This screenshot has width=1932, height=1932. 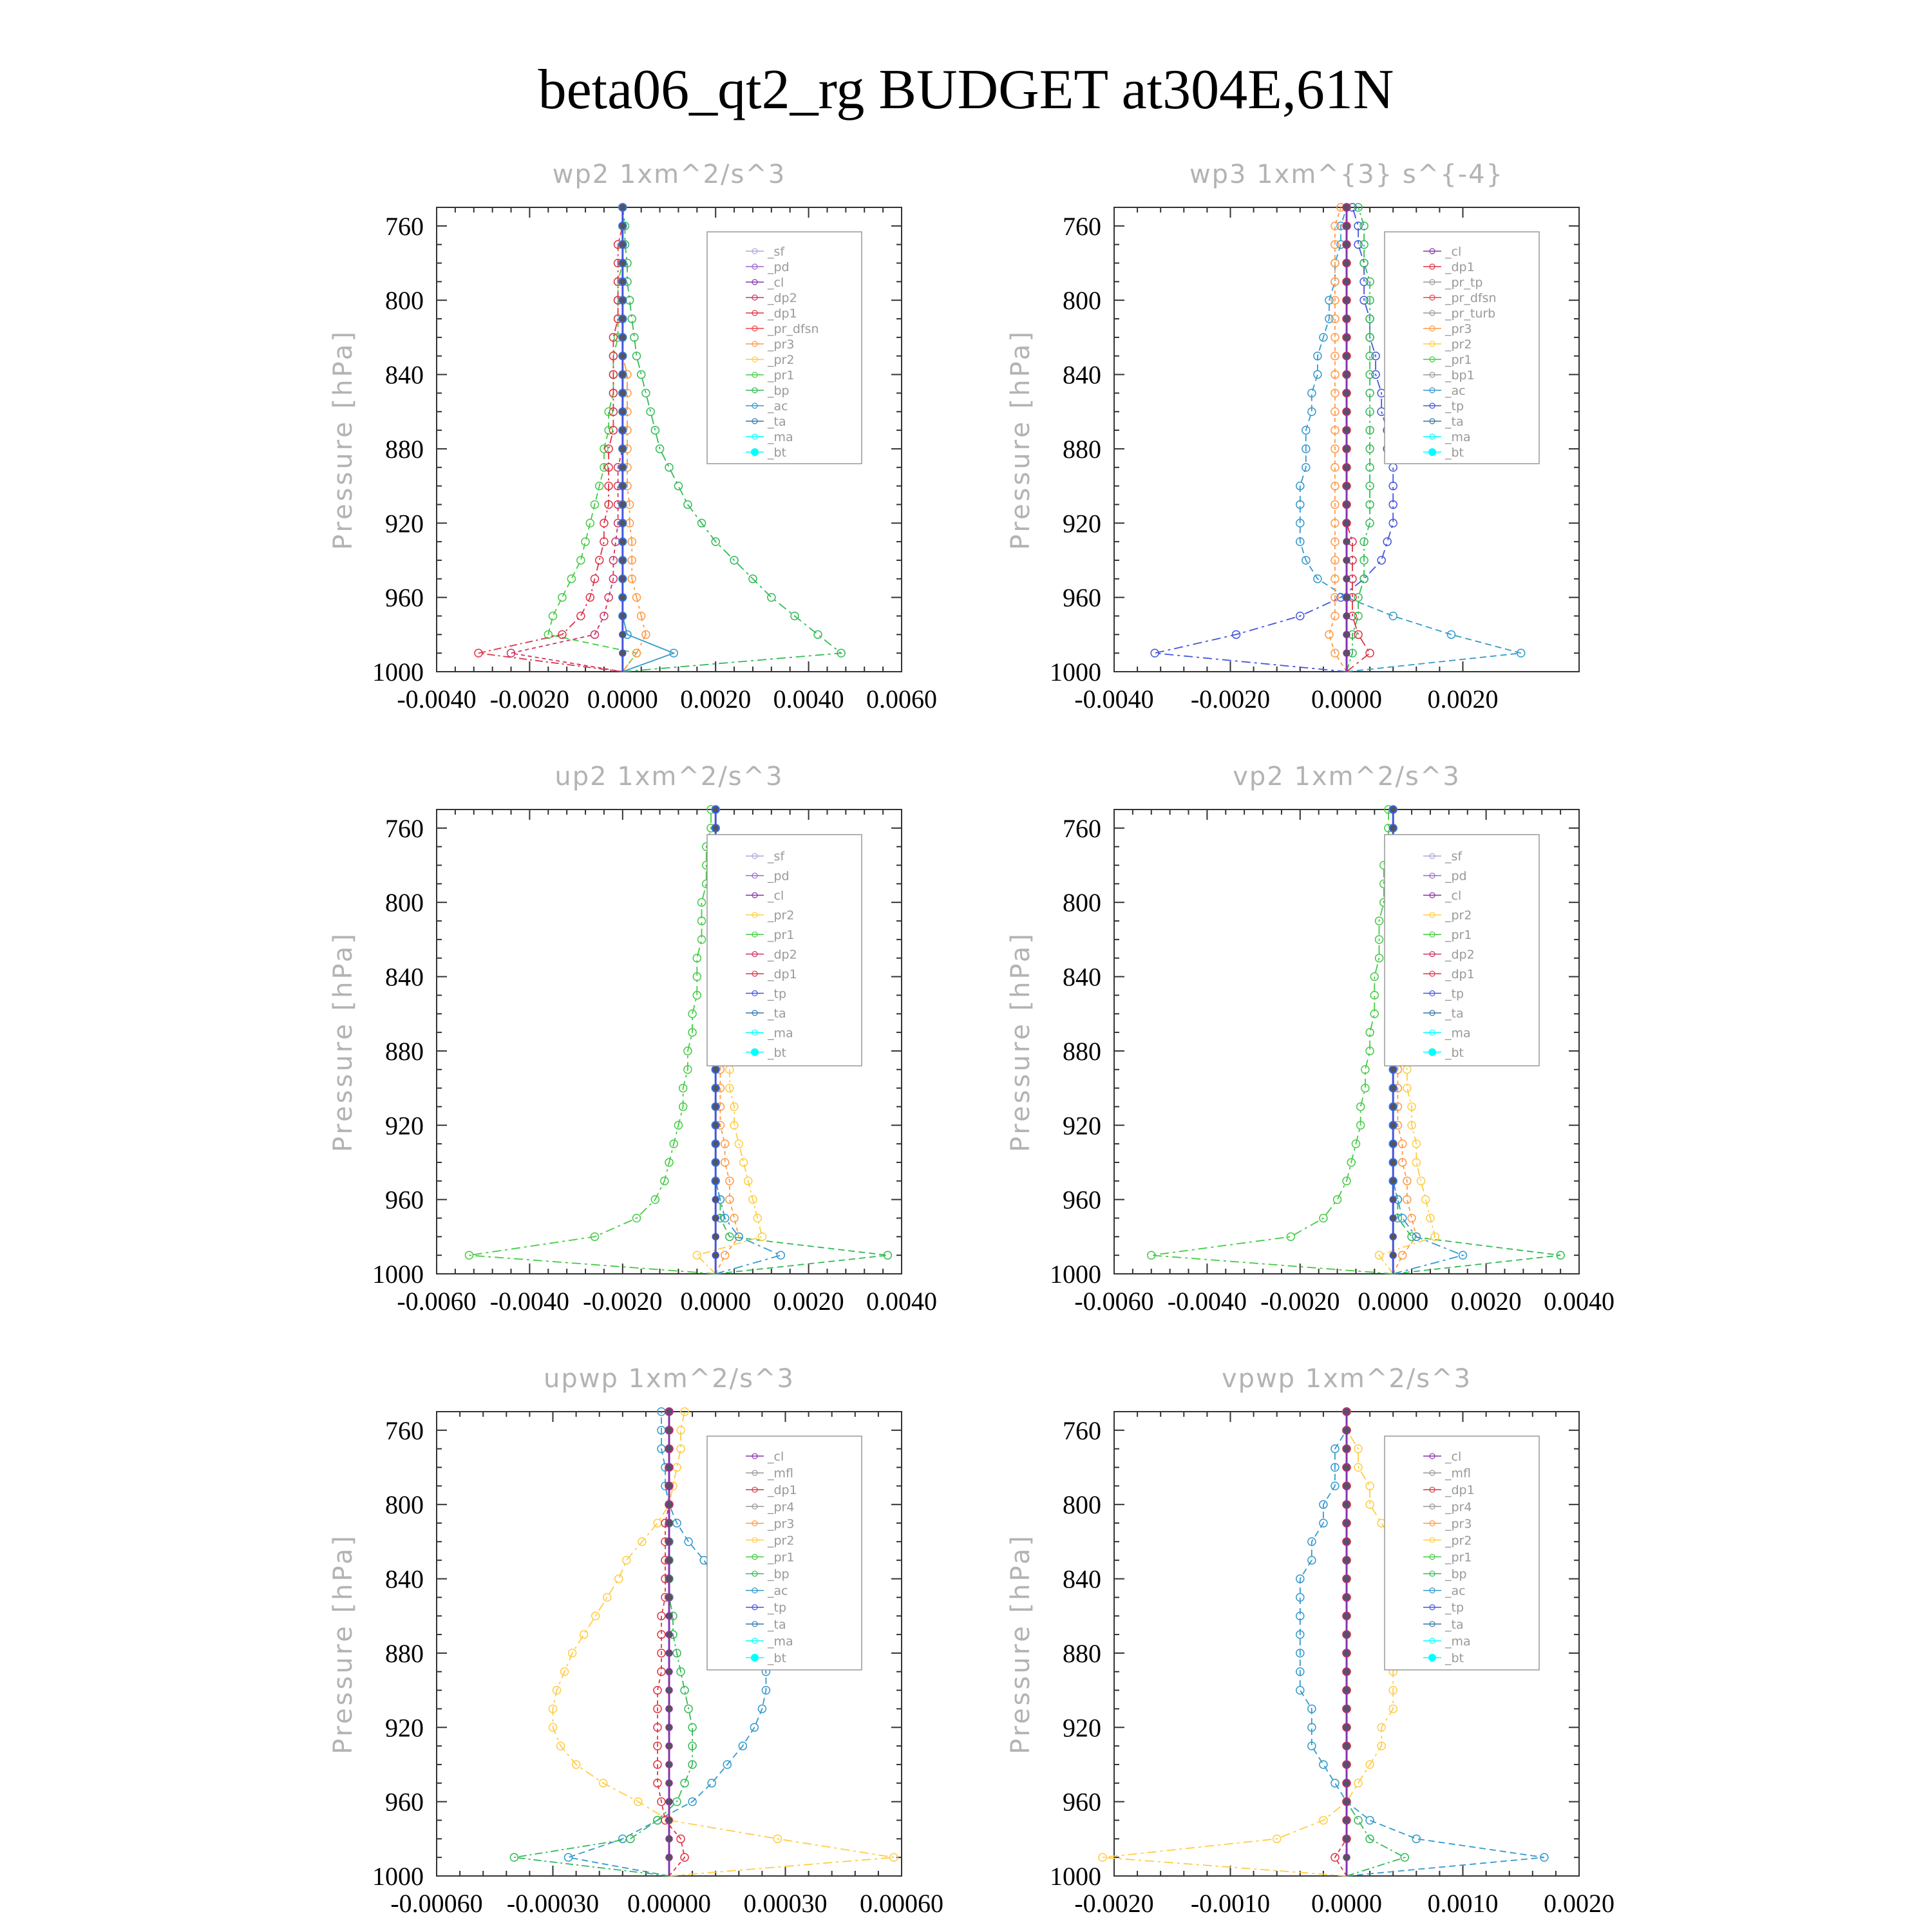 I want to click on y-tick-label: 920, so click(x=404, y=523).